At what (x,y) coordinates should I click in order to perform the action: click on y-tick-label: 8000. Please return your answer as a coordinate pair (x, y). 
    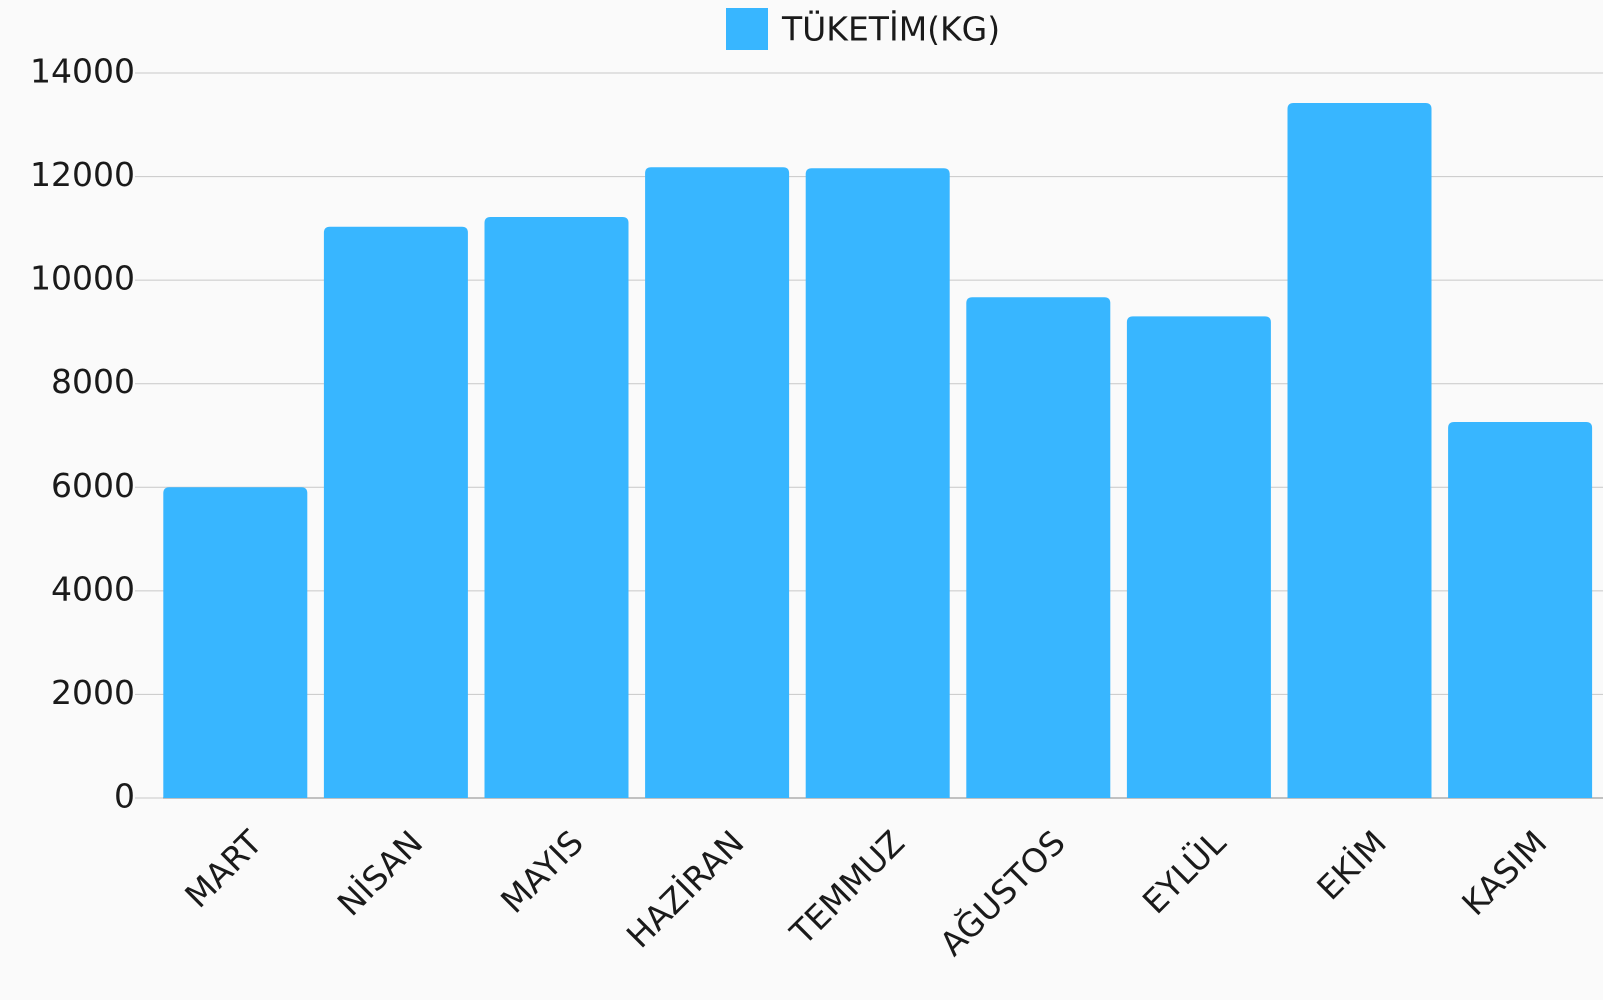
    Looking at the image, I should click on (93, 381).